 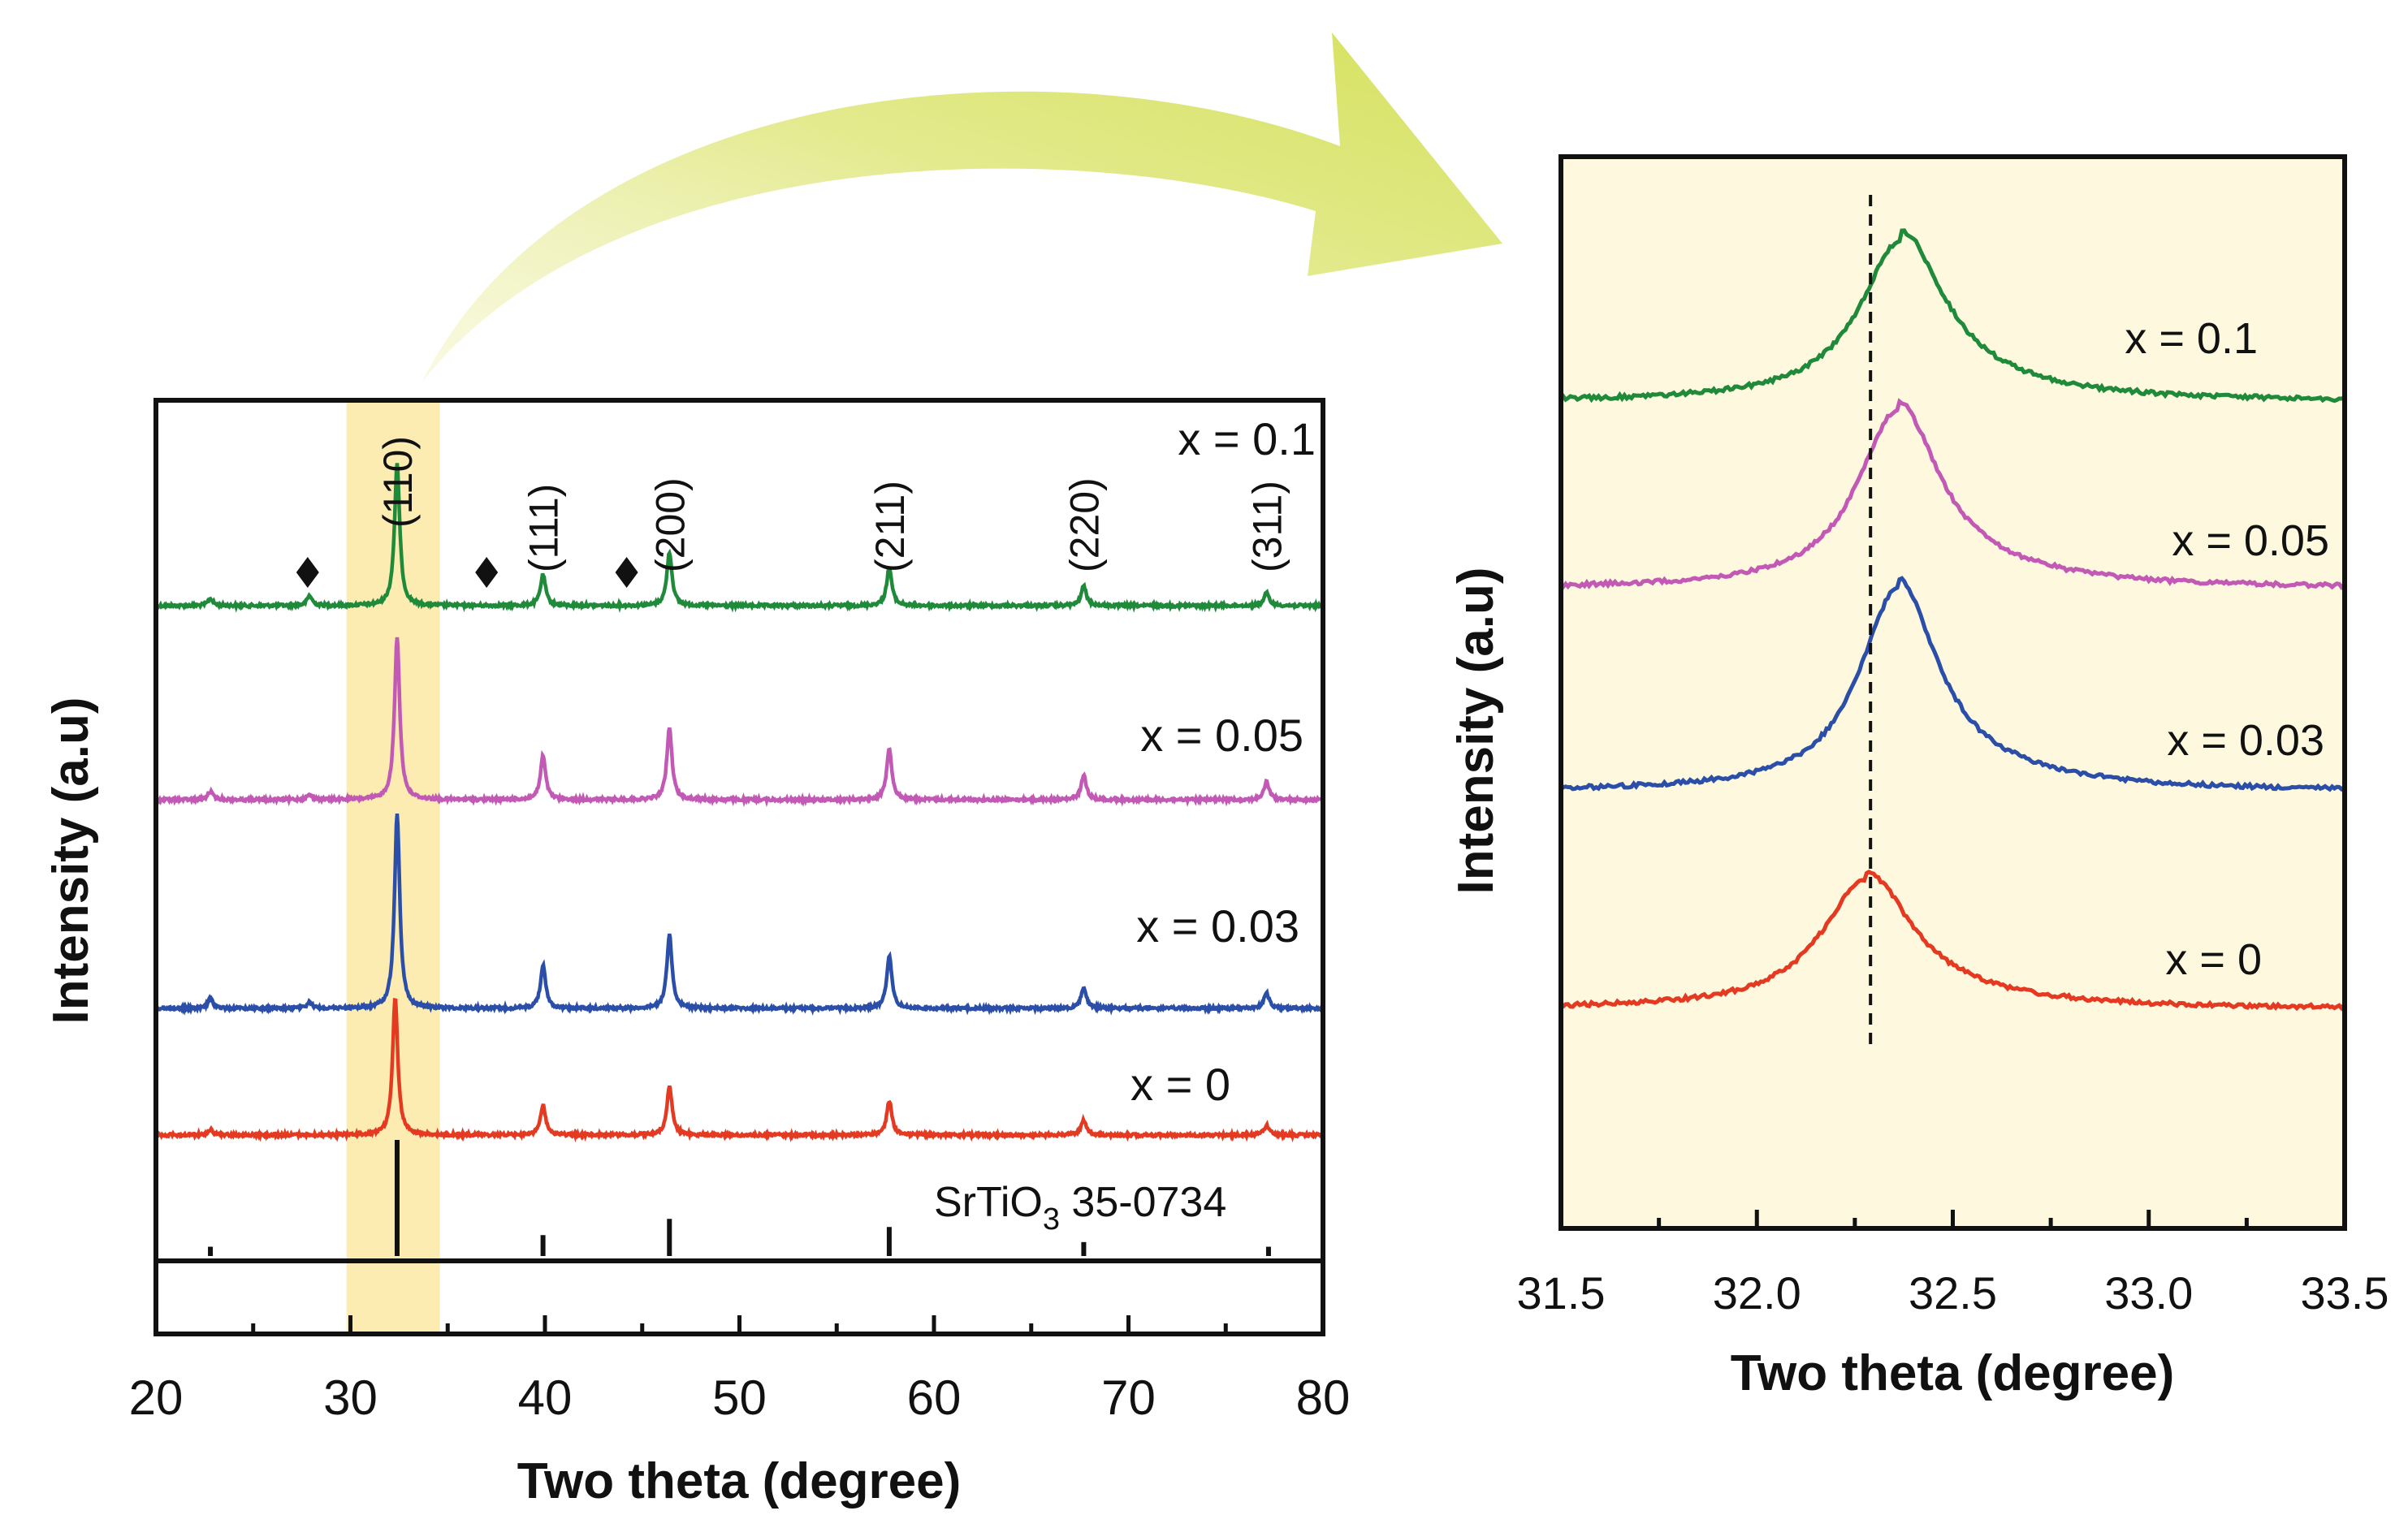 What do you see at coordinates (545, 1397) in the screenshot?
I see `left-x-tick-label: 40` at bounding box center [545, 1397].